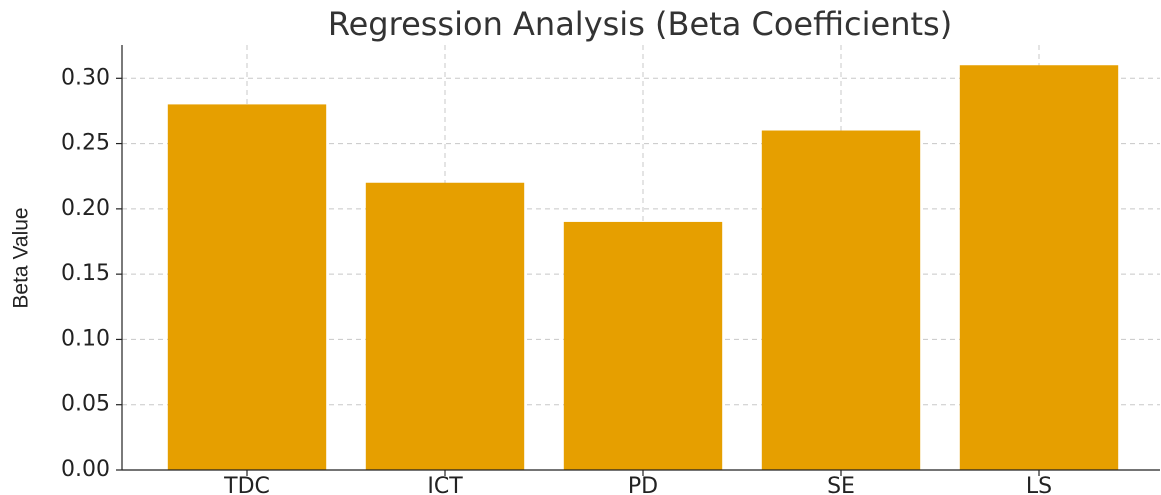 This screenshot has height=495, width=1161. I want to click on y-tick-label: 0.10, so click(85, 338).